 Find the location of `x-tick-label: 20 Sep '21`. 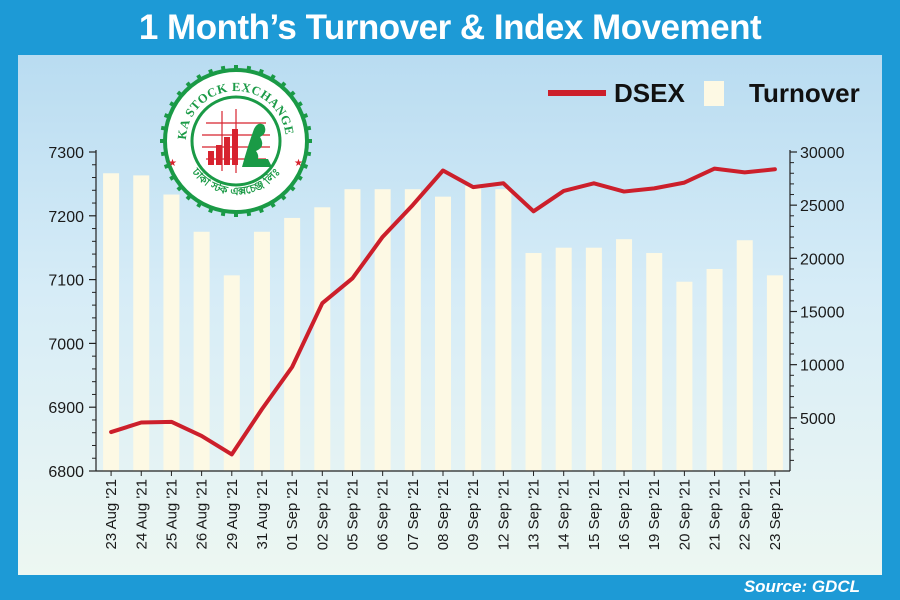

x-tick-label: 20 Sep '21 is located at coordinates (684, 514).